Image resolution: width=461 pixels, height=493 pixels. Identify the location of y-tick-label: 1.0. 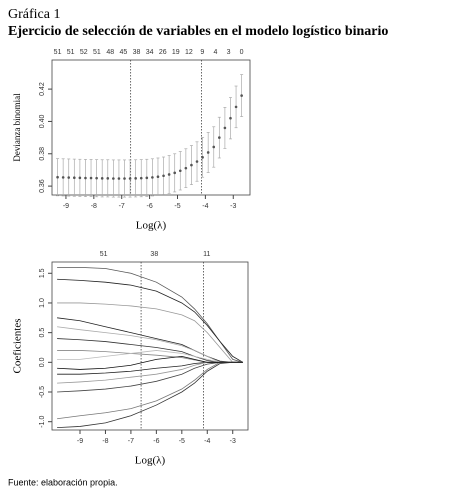
(42, 303).